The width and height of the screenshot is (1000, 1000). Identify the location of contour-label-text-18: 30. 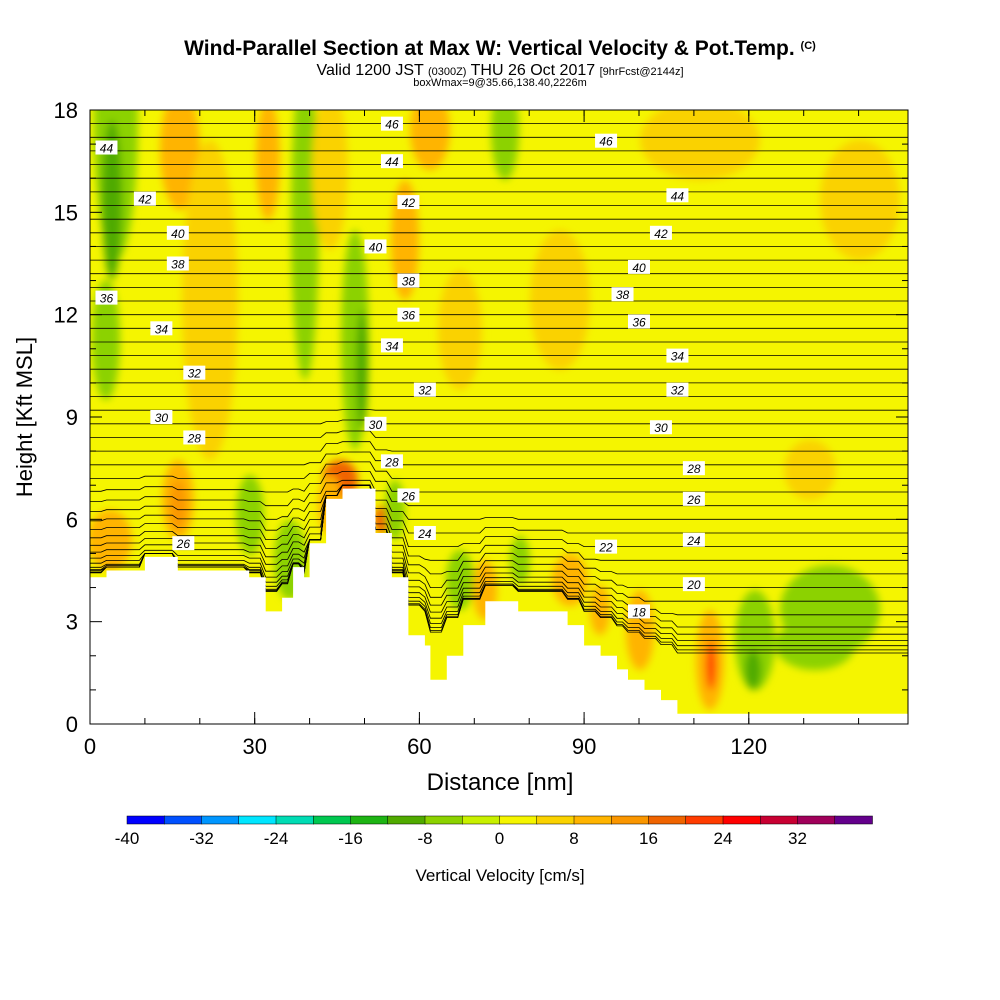
(376, 425).